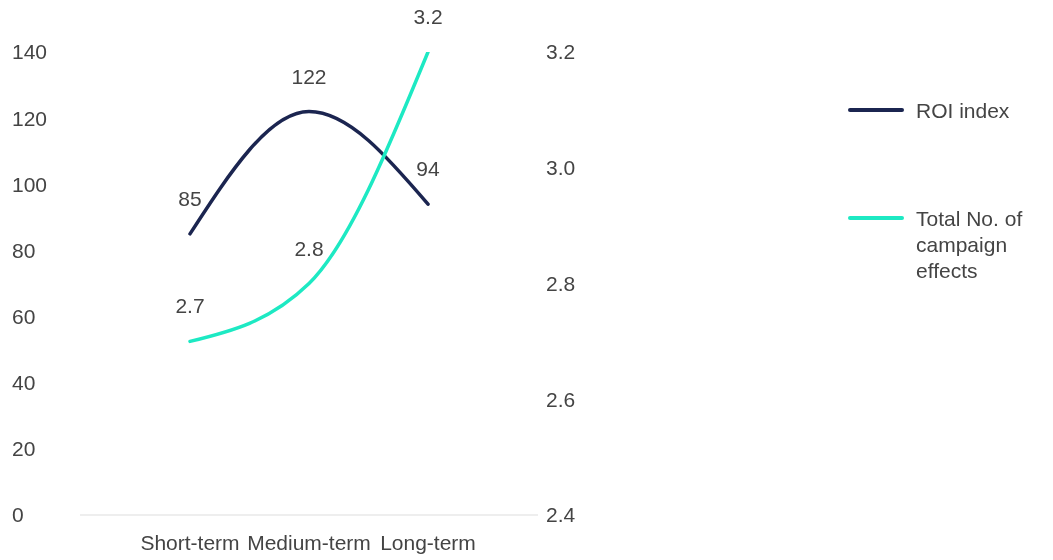 The image size is (1053, 560). Describe the element at coordinates (428, 542) in the screenshot. I see `x-tick-label: Long-term` at that location.